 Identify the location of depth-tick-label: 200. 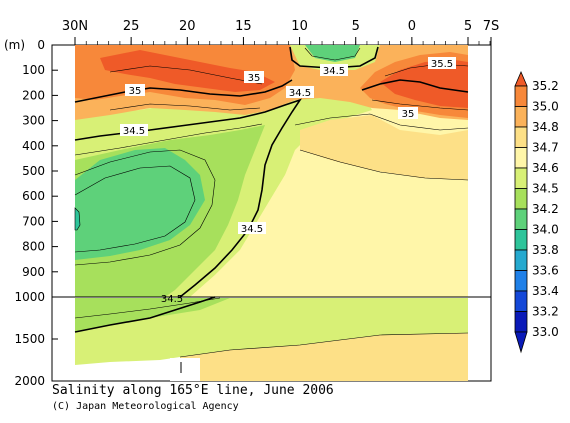
(33, 95).